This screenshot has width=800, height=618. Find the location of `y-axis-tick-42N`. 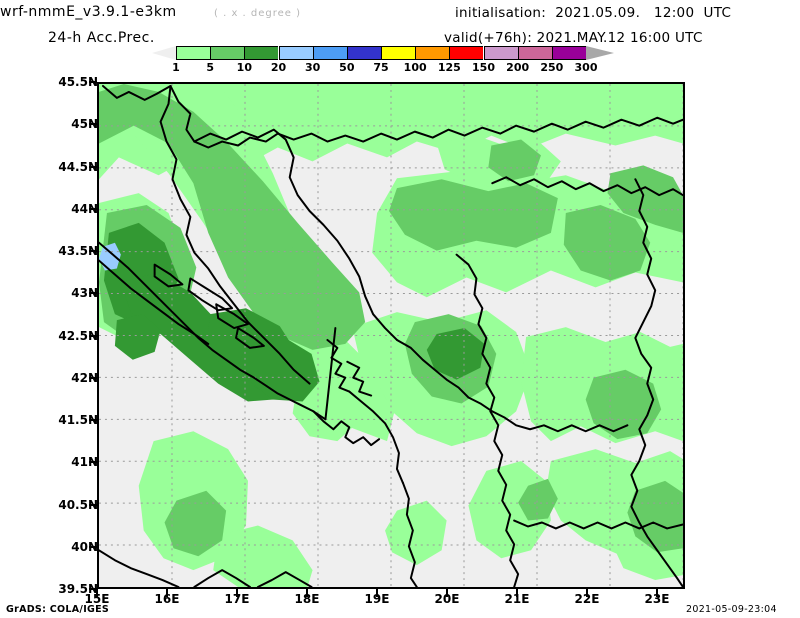

y-axis-tick-42N is located at coordinates (93, 377).